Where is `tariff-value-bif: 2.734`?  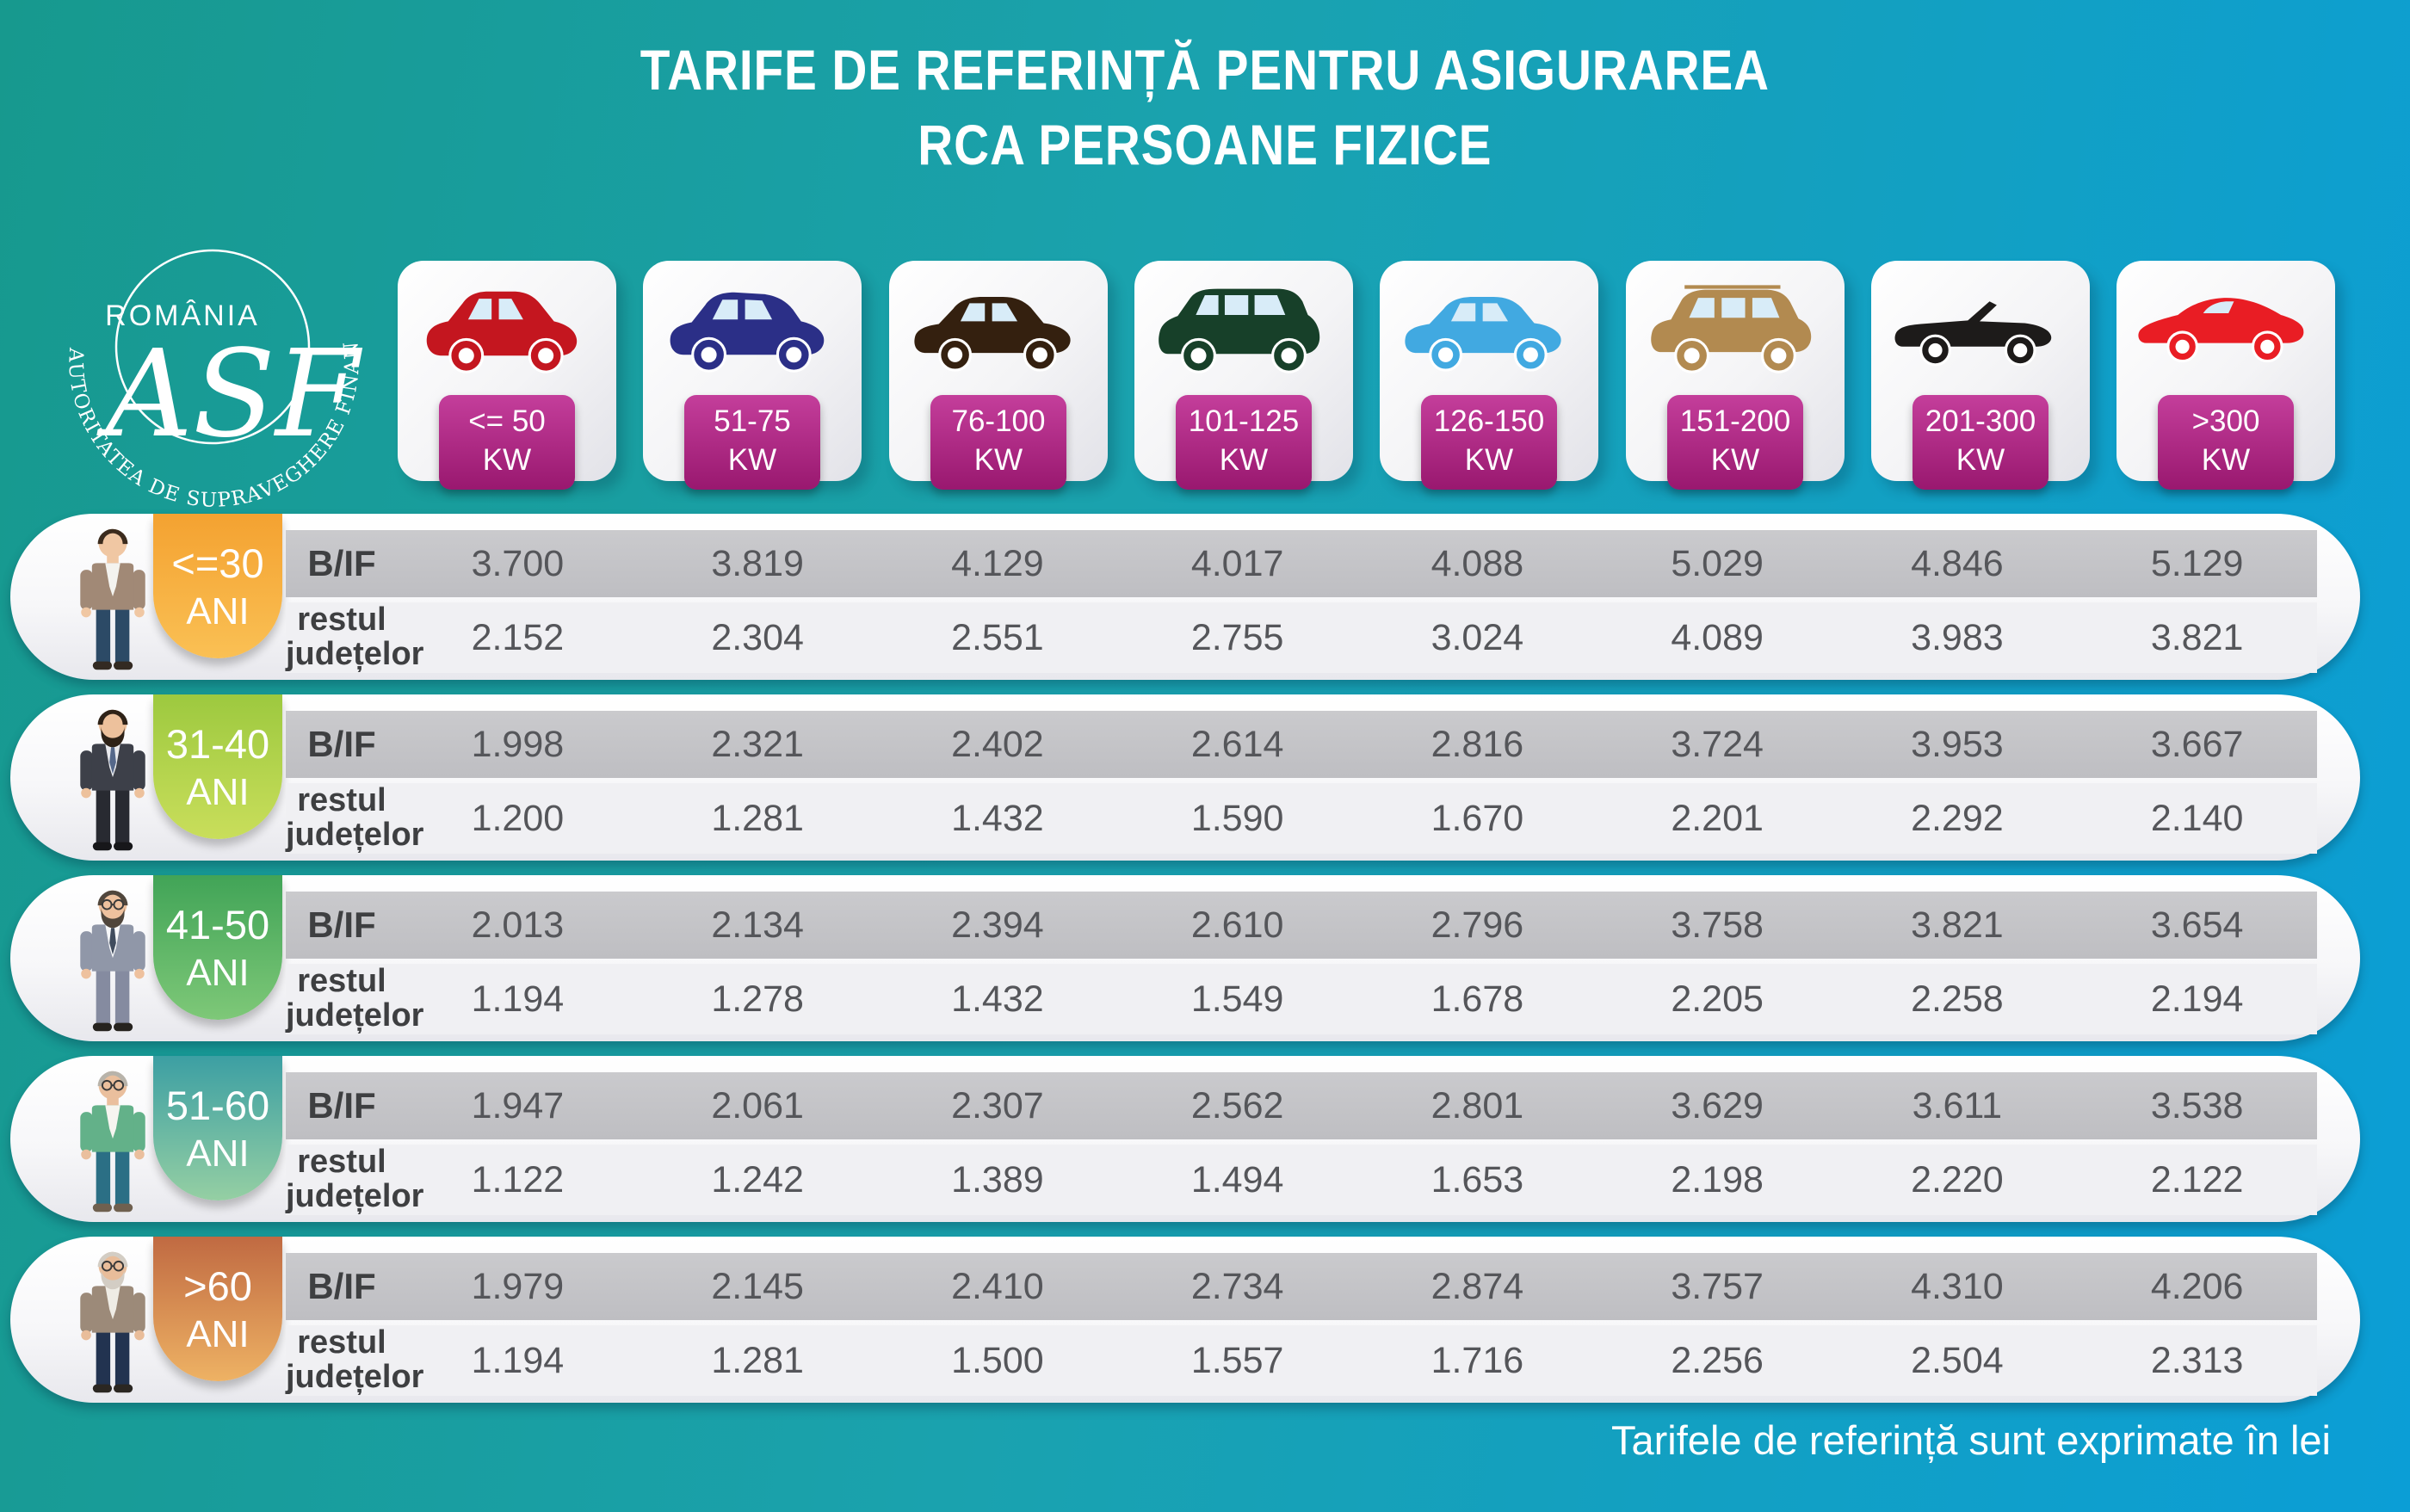 tariff-value-bif: 2.734 is located at coordinates (1237, 1286).